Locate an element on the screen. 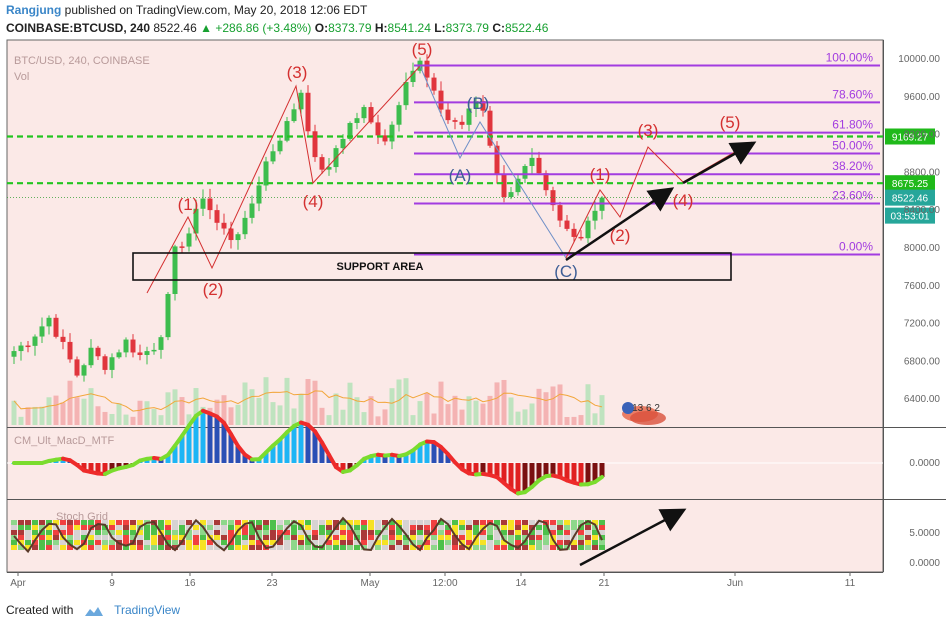  support-area-box is located at coordinates (432, 266).